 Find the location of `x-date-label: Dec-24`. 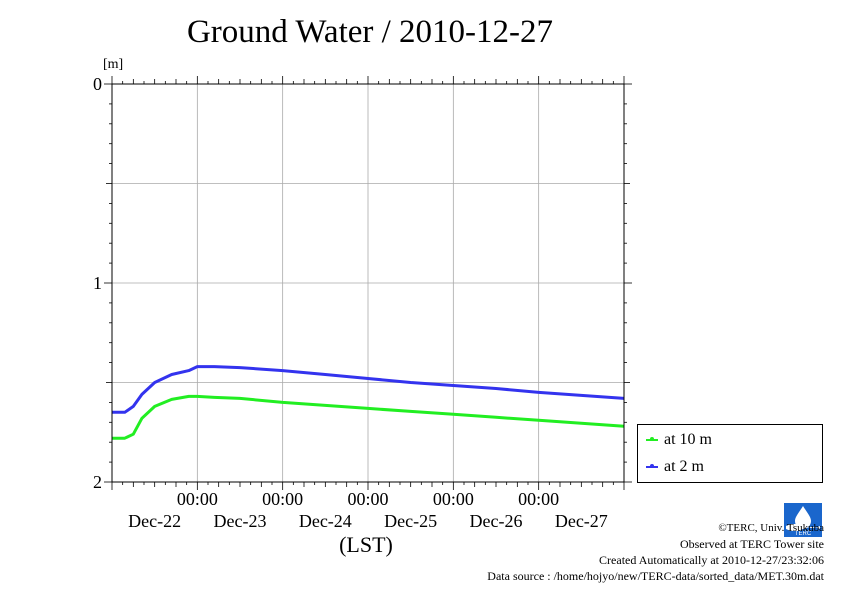

x-date-label: Dec-24 is located at coordinates (325, 521).